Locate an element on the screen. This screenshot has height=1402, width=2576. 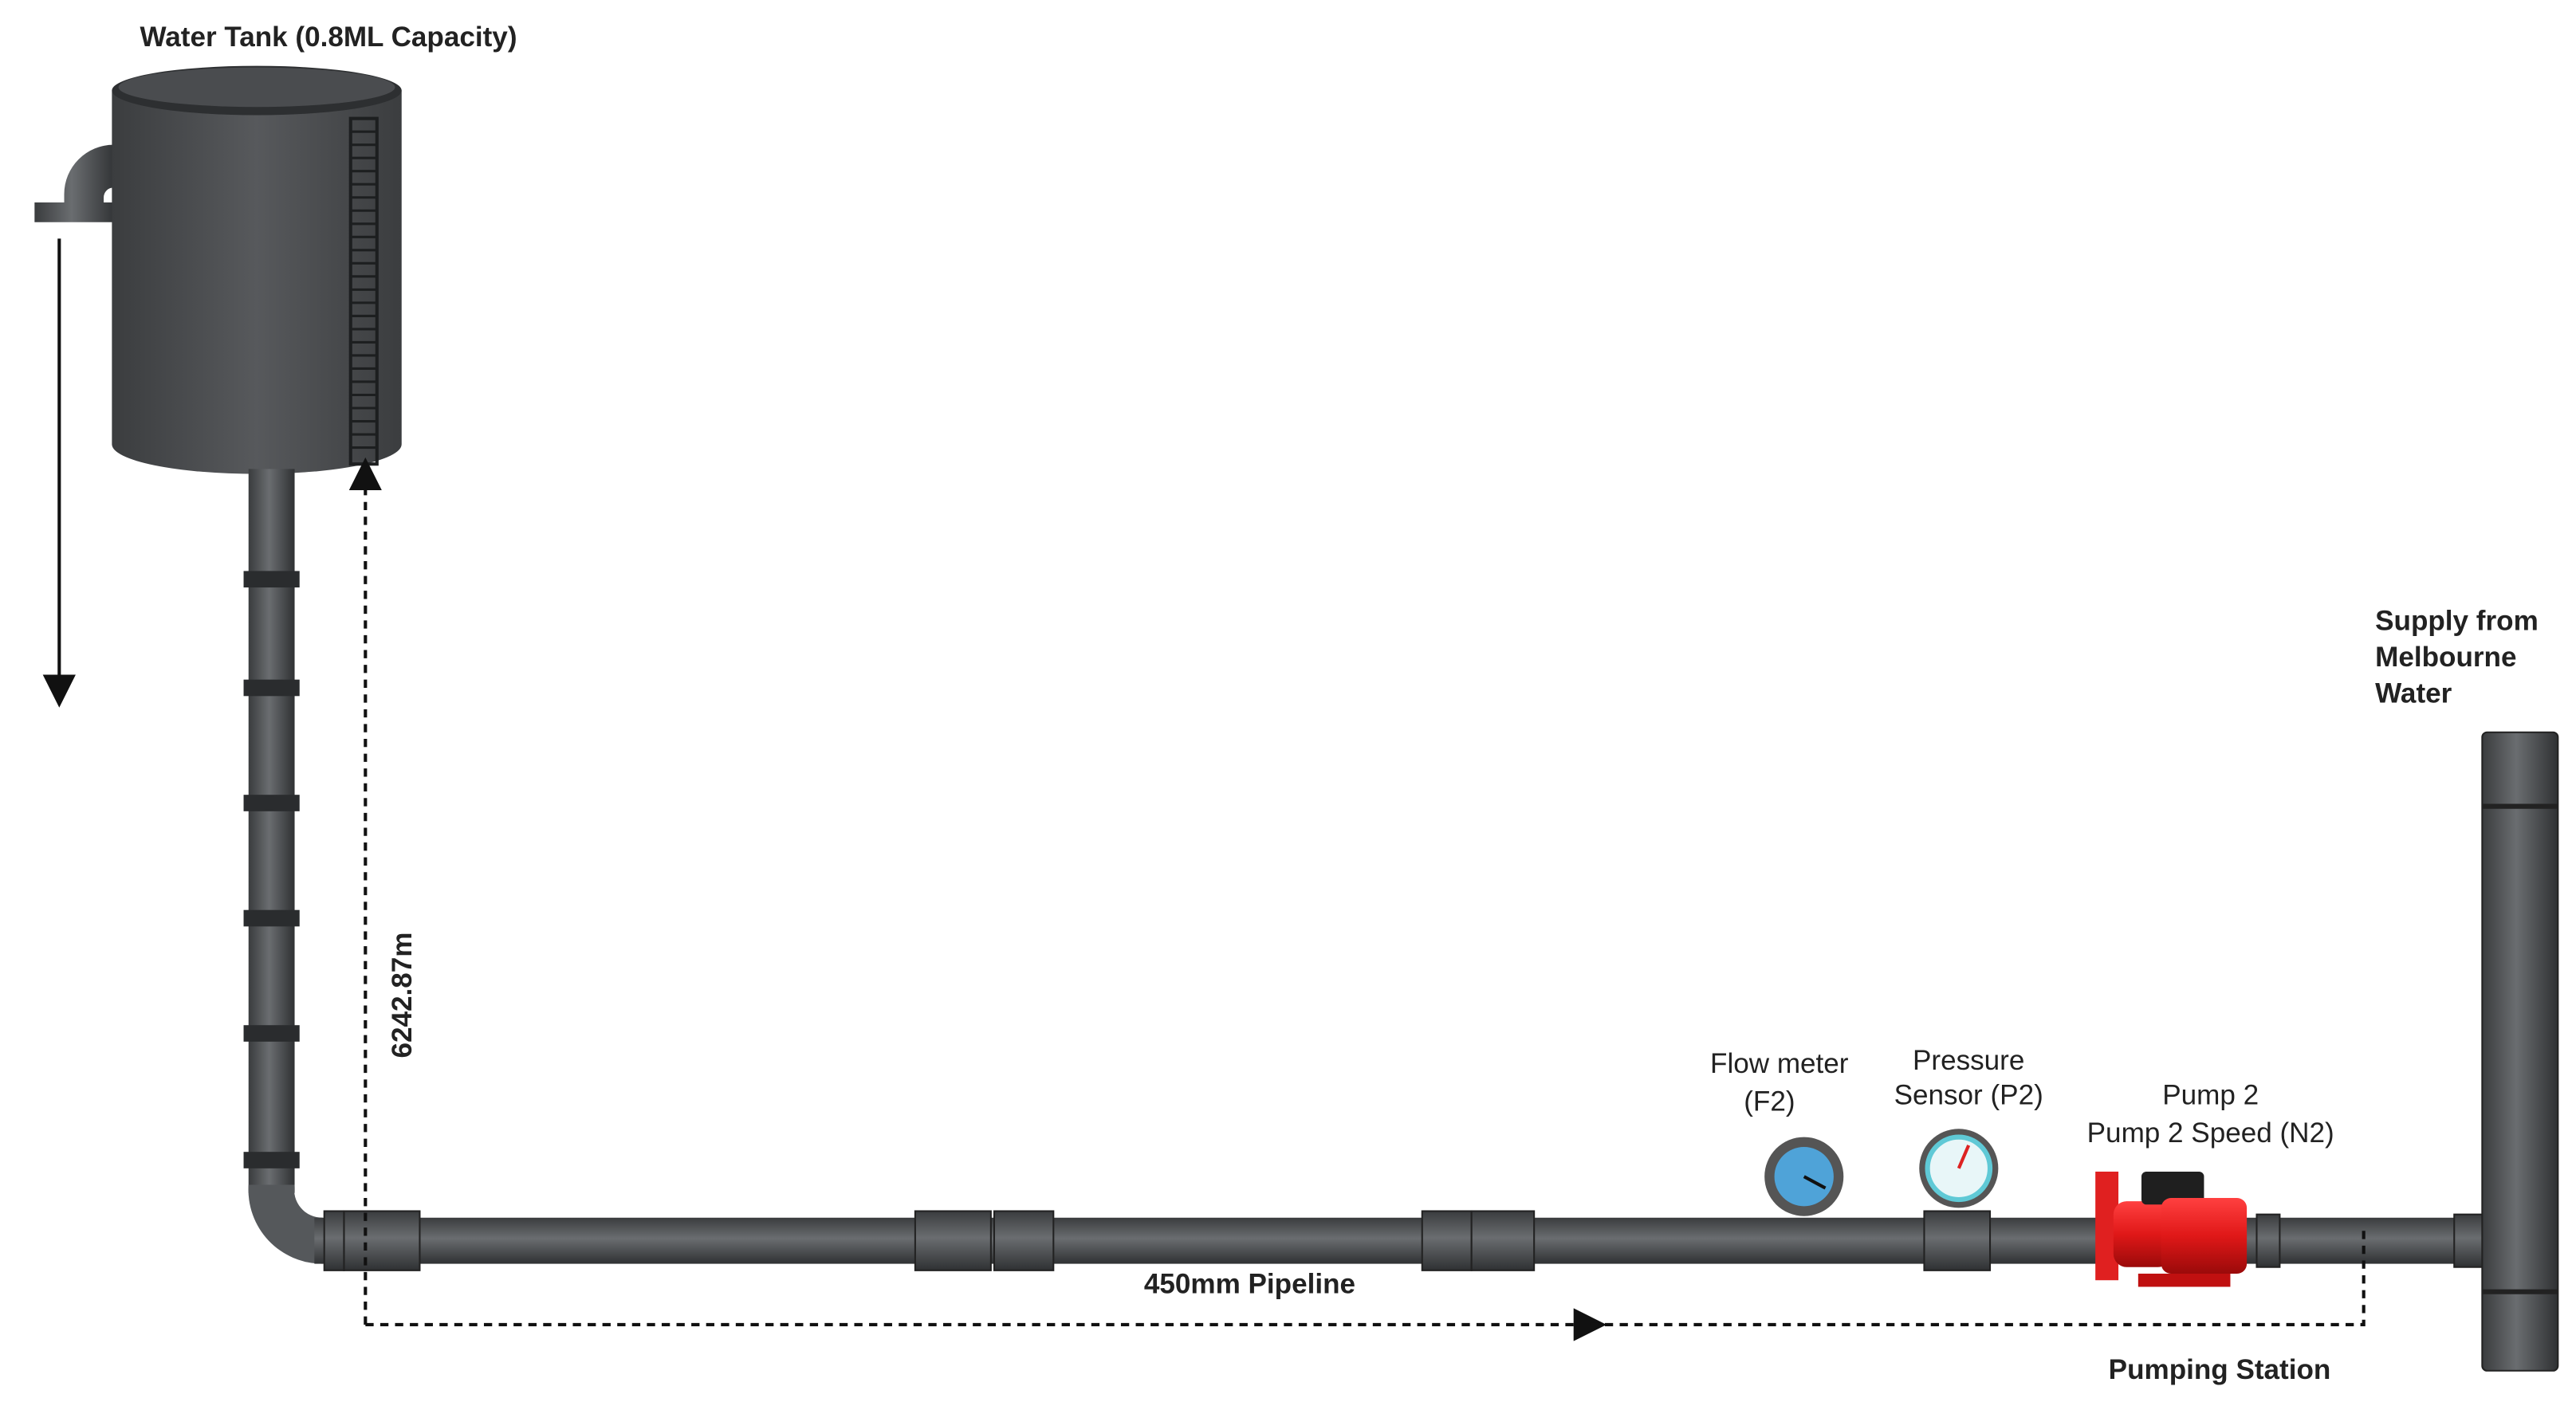
pipeline-label: 450mm Pipeline is located at coordinates (1249, 1284).